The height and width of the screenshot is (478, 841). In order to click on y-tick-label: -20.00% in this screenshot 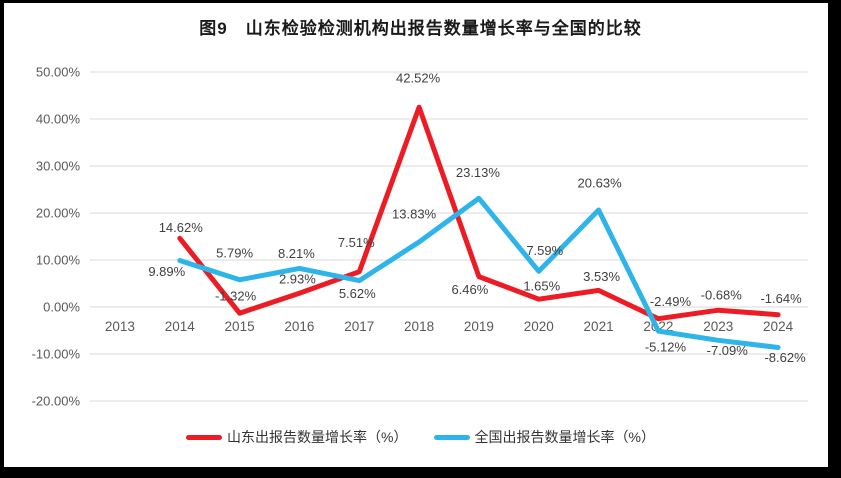, I will do `click(56, 401)`.